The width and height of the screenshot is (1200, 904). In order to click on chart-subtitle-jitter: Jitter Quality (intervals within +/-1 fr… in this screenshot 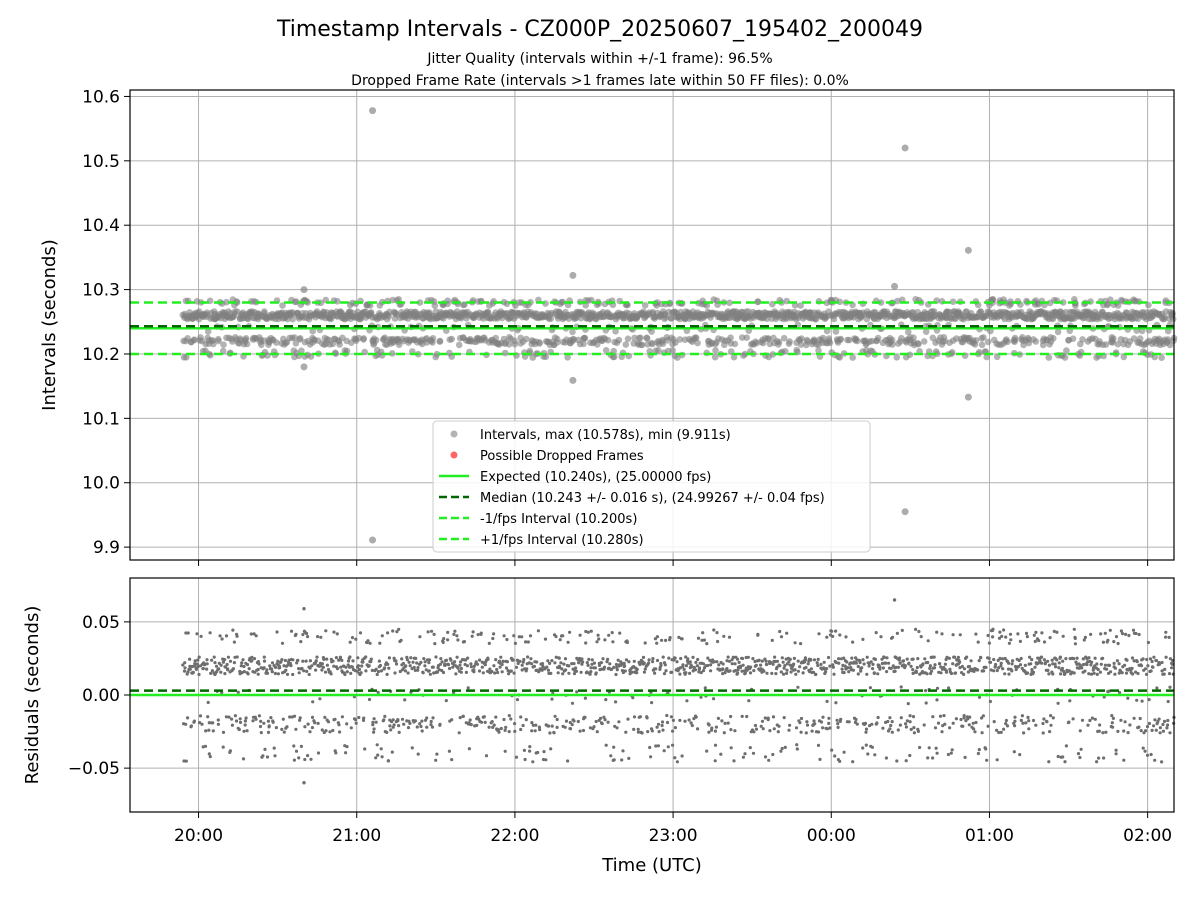, I will do `click(599, 59)`.